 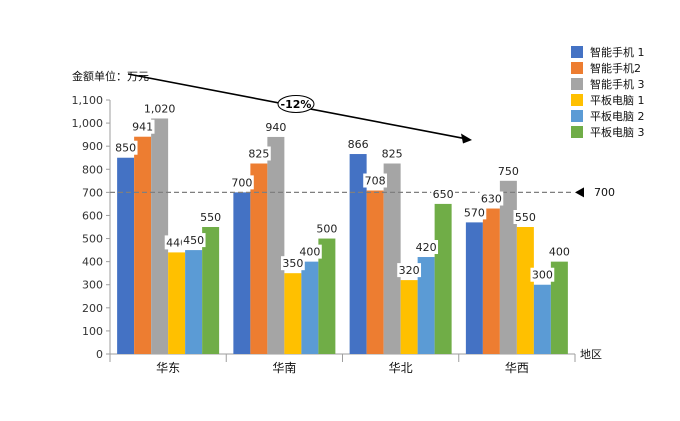 I want to click on y-tick-label: 100, so click(x=92, y=331).